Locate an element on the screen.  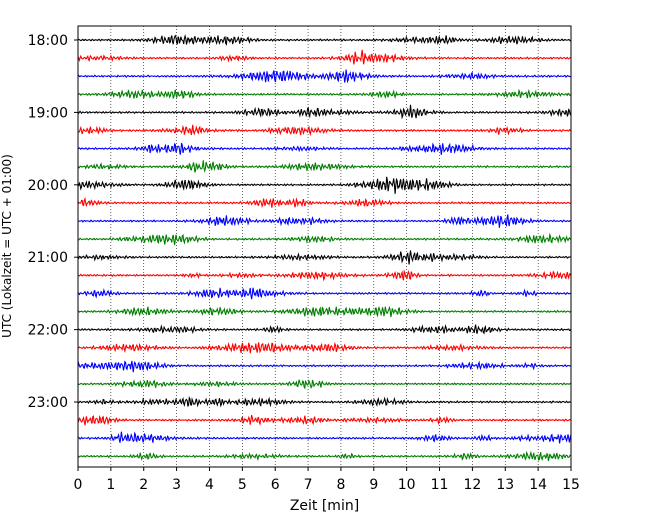
x-tick-label-10: 10 is located at coordinates (407, 485).